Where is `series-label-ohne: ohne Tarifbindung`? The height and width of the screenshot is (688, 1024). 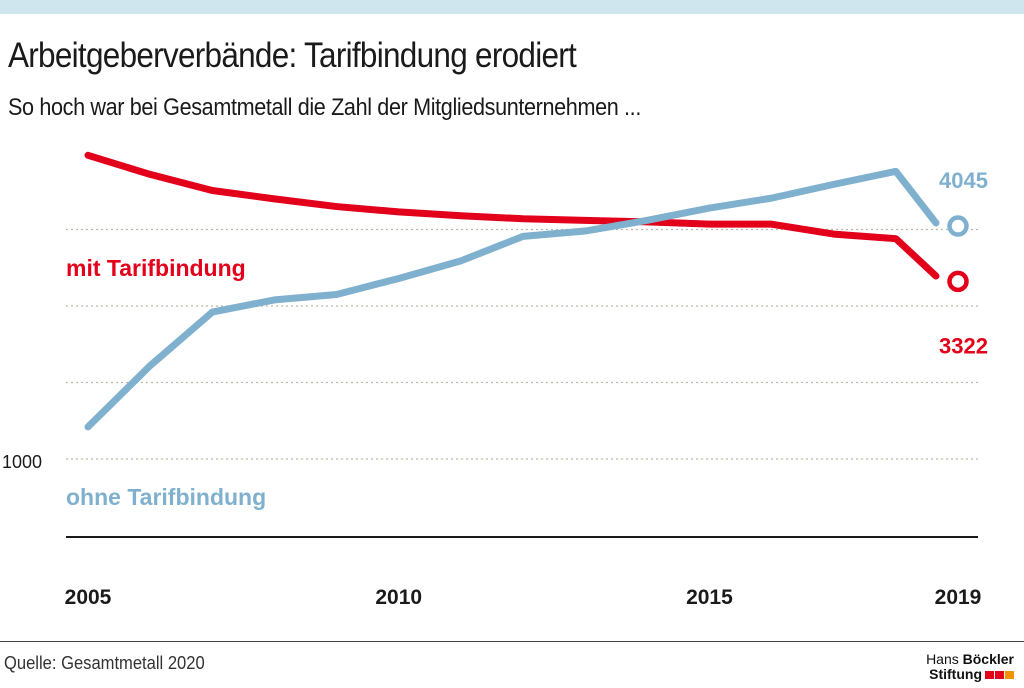
series-label-ohne: ohne Tarifbindung is located at coordinates (166, 497).